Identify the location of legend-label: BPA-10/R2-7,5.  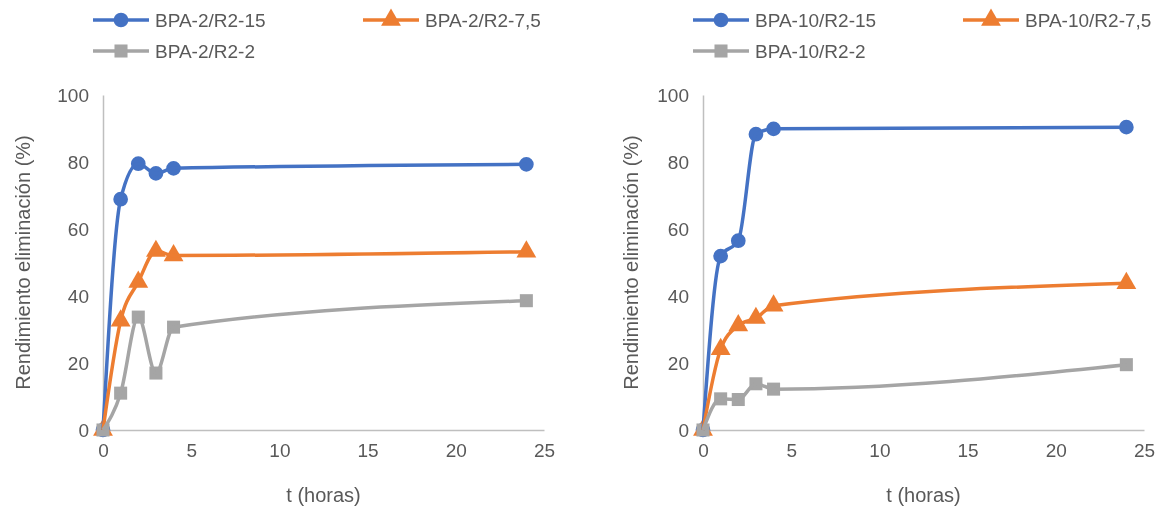
(1088, 20).